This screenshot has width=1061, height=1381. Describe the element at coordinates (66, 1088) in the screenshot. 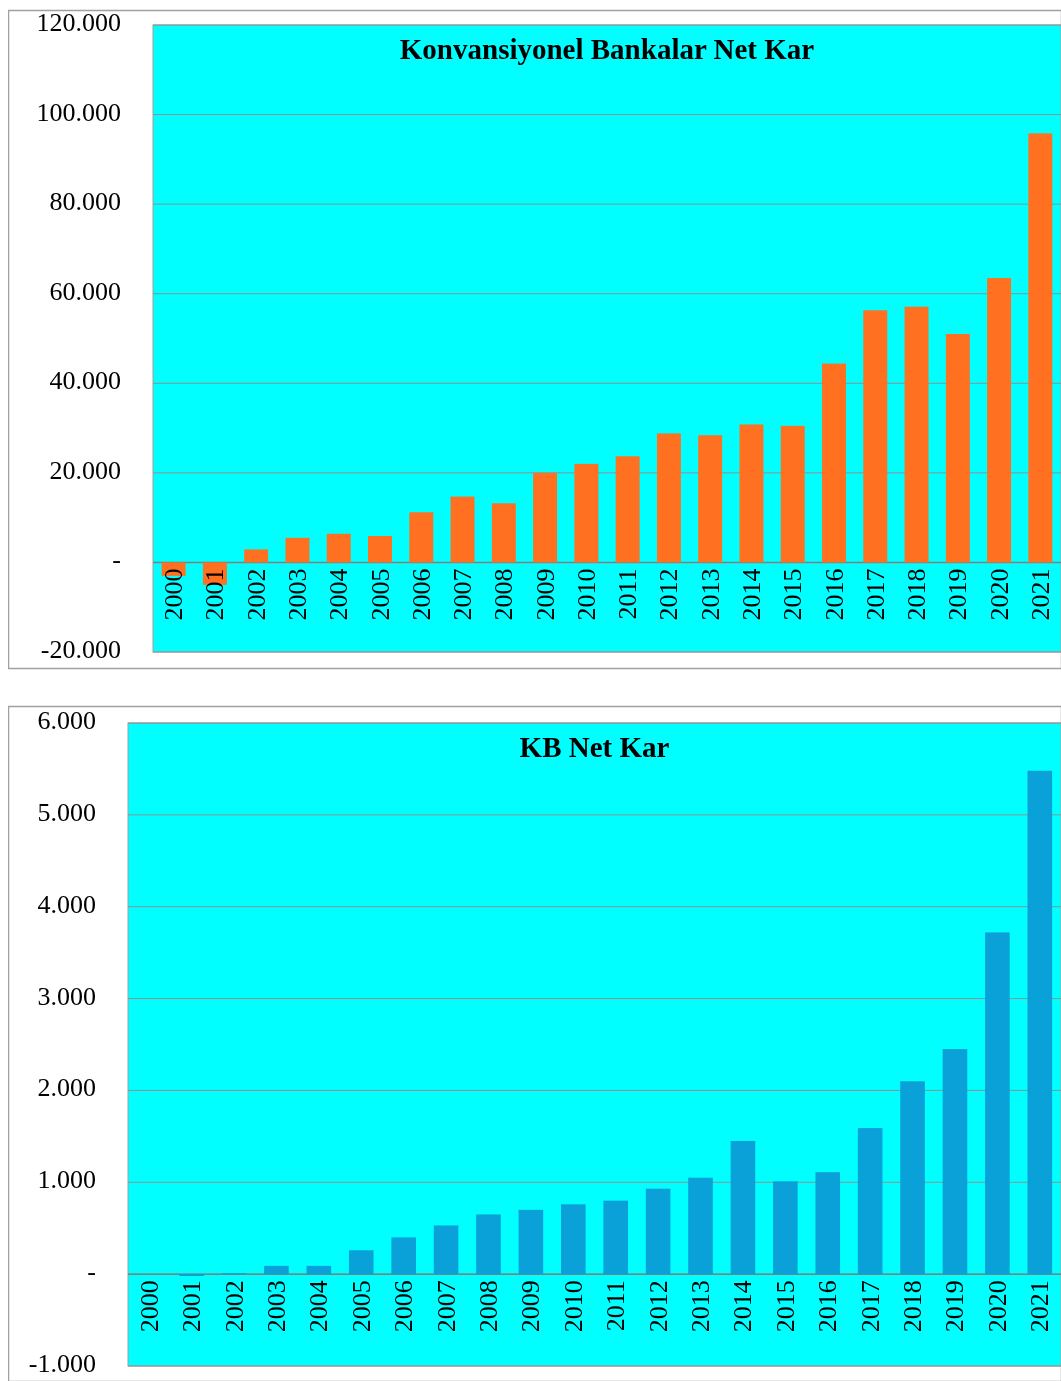

I see `y-tick-label: 2.000` at that location.